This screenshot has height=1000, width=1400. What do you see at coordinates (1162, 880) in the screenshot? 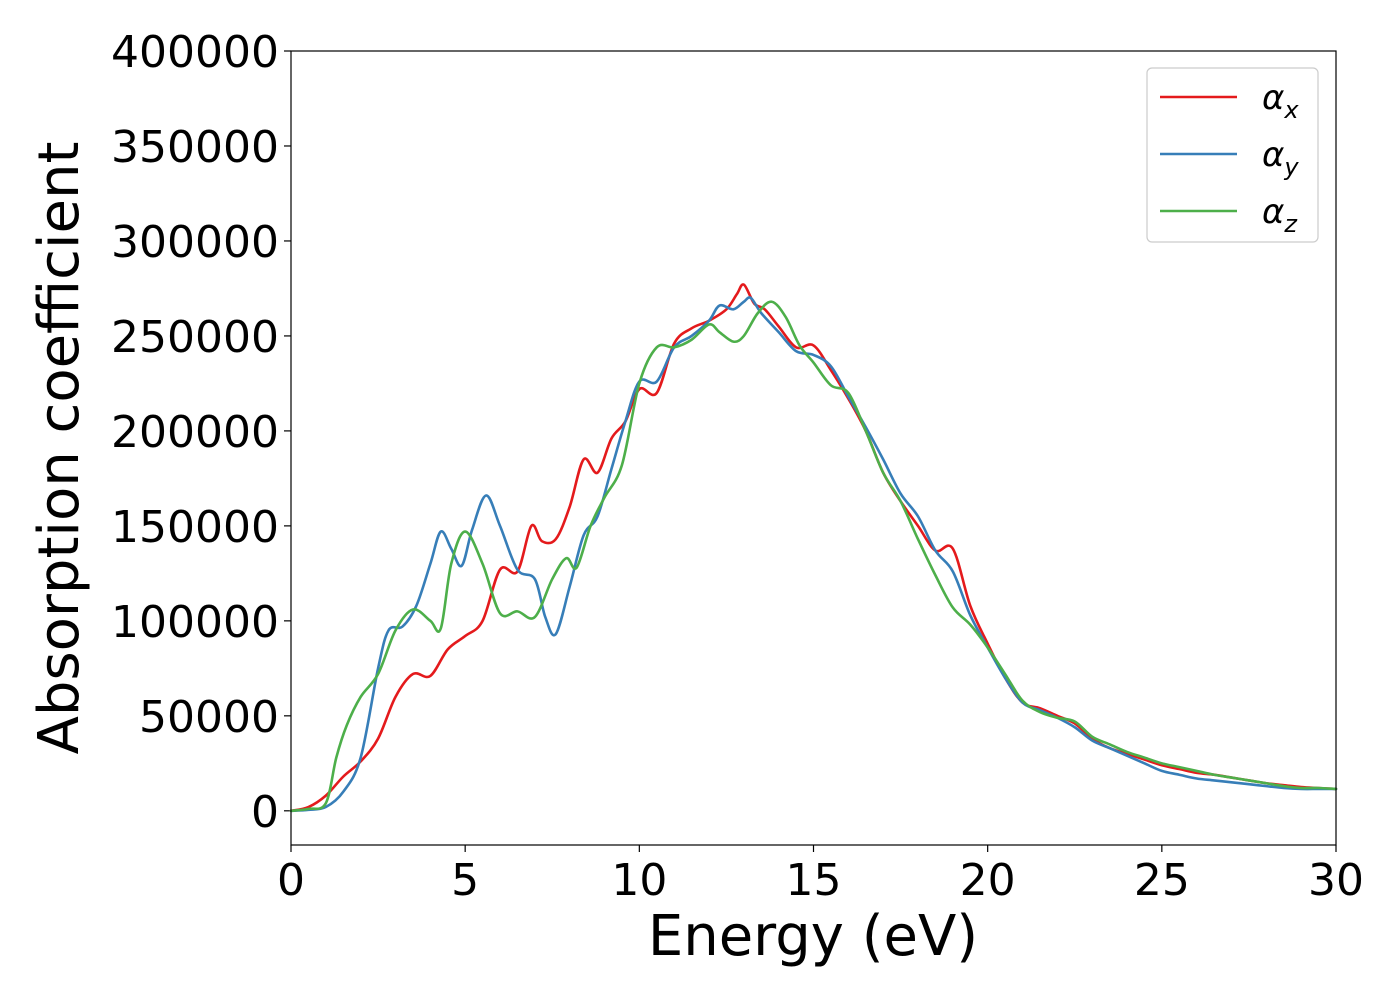
I see `x-tick-label: 25` at bounding box center [1162, 880].